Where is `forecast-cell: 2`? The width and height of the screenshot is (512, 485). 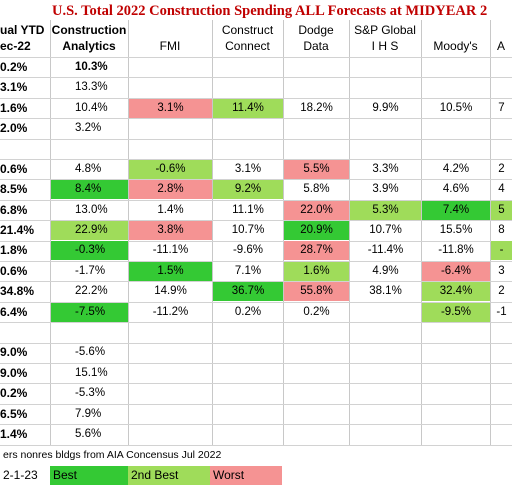
forecast-cell: 2 is located at coordinates (501, 291).